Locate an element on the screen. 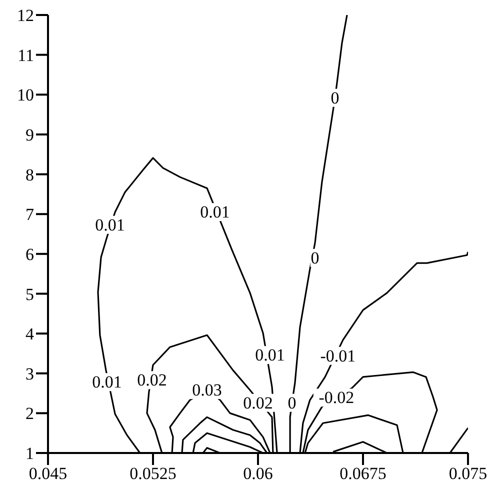 The width and height of the screenshot is (500, 498). y-tick-label: 12 is located at coordinates (25, 16).